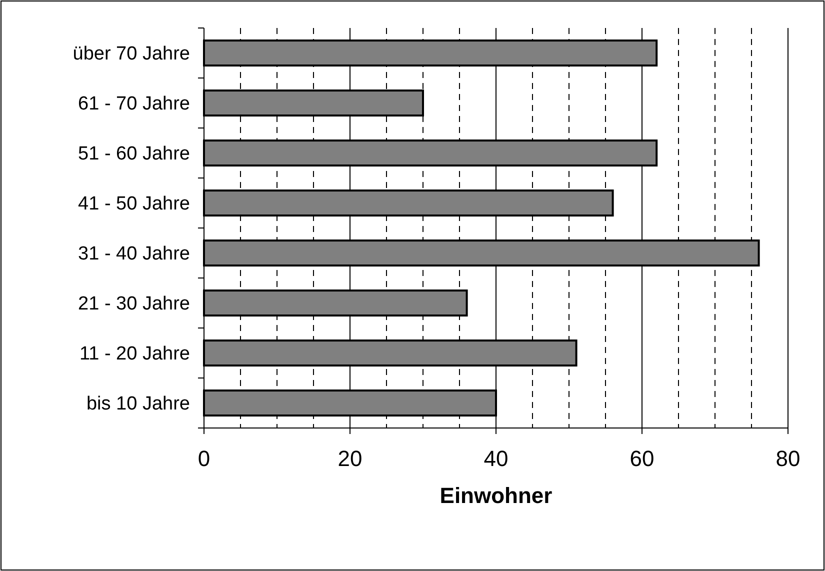 Image resolution: width=825 pixels, height=571 pixels. What do you see at coordinates (134, 104) in the screenshot?
I see `y-tick-label: 61 - 70 Jahre` at bounding box center [134, 104].